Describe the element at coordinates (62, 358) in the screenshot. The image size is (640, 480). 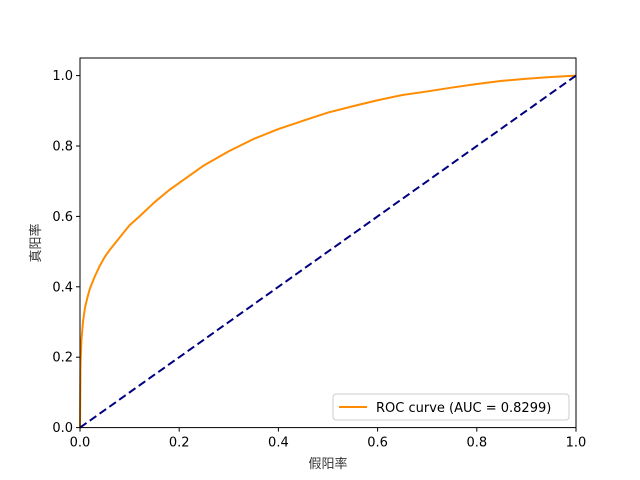
I see `y-tick-label: 0.2` at that location.